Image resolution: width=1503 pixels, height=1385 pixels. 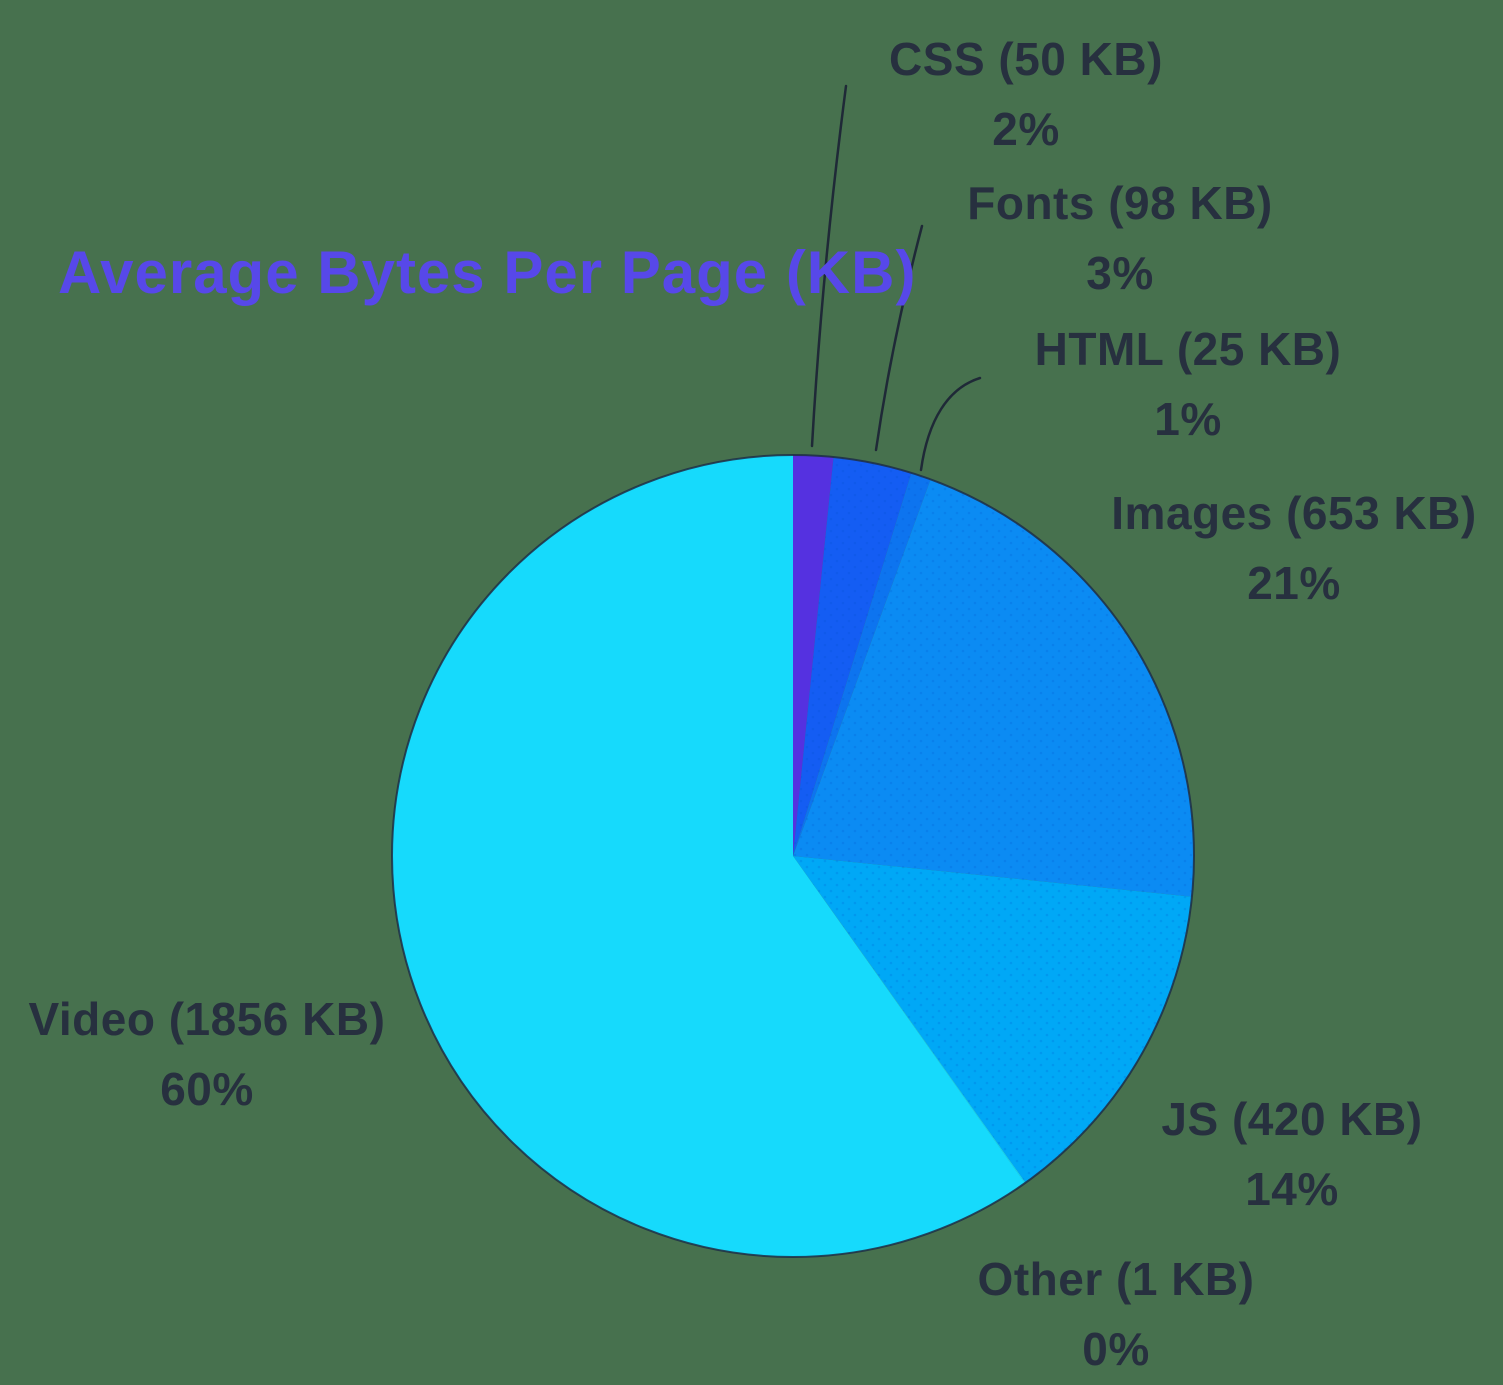 What do you see at coordinates (1116, 1349) in the screenshot?
I see `slice-label-other-percent: 0%` at bounding box center [1116, 1349].